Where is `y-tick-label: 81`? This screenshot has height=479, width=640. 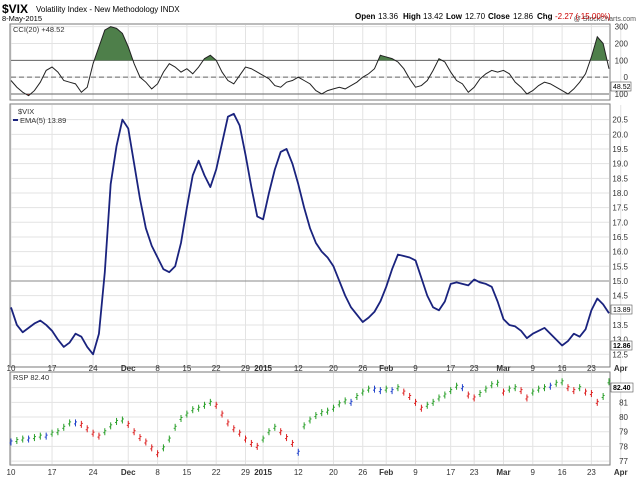 y-tick-label: 81 is located at coordinates (623, 402).